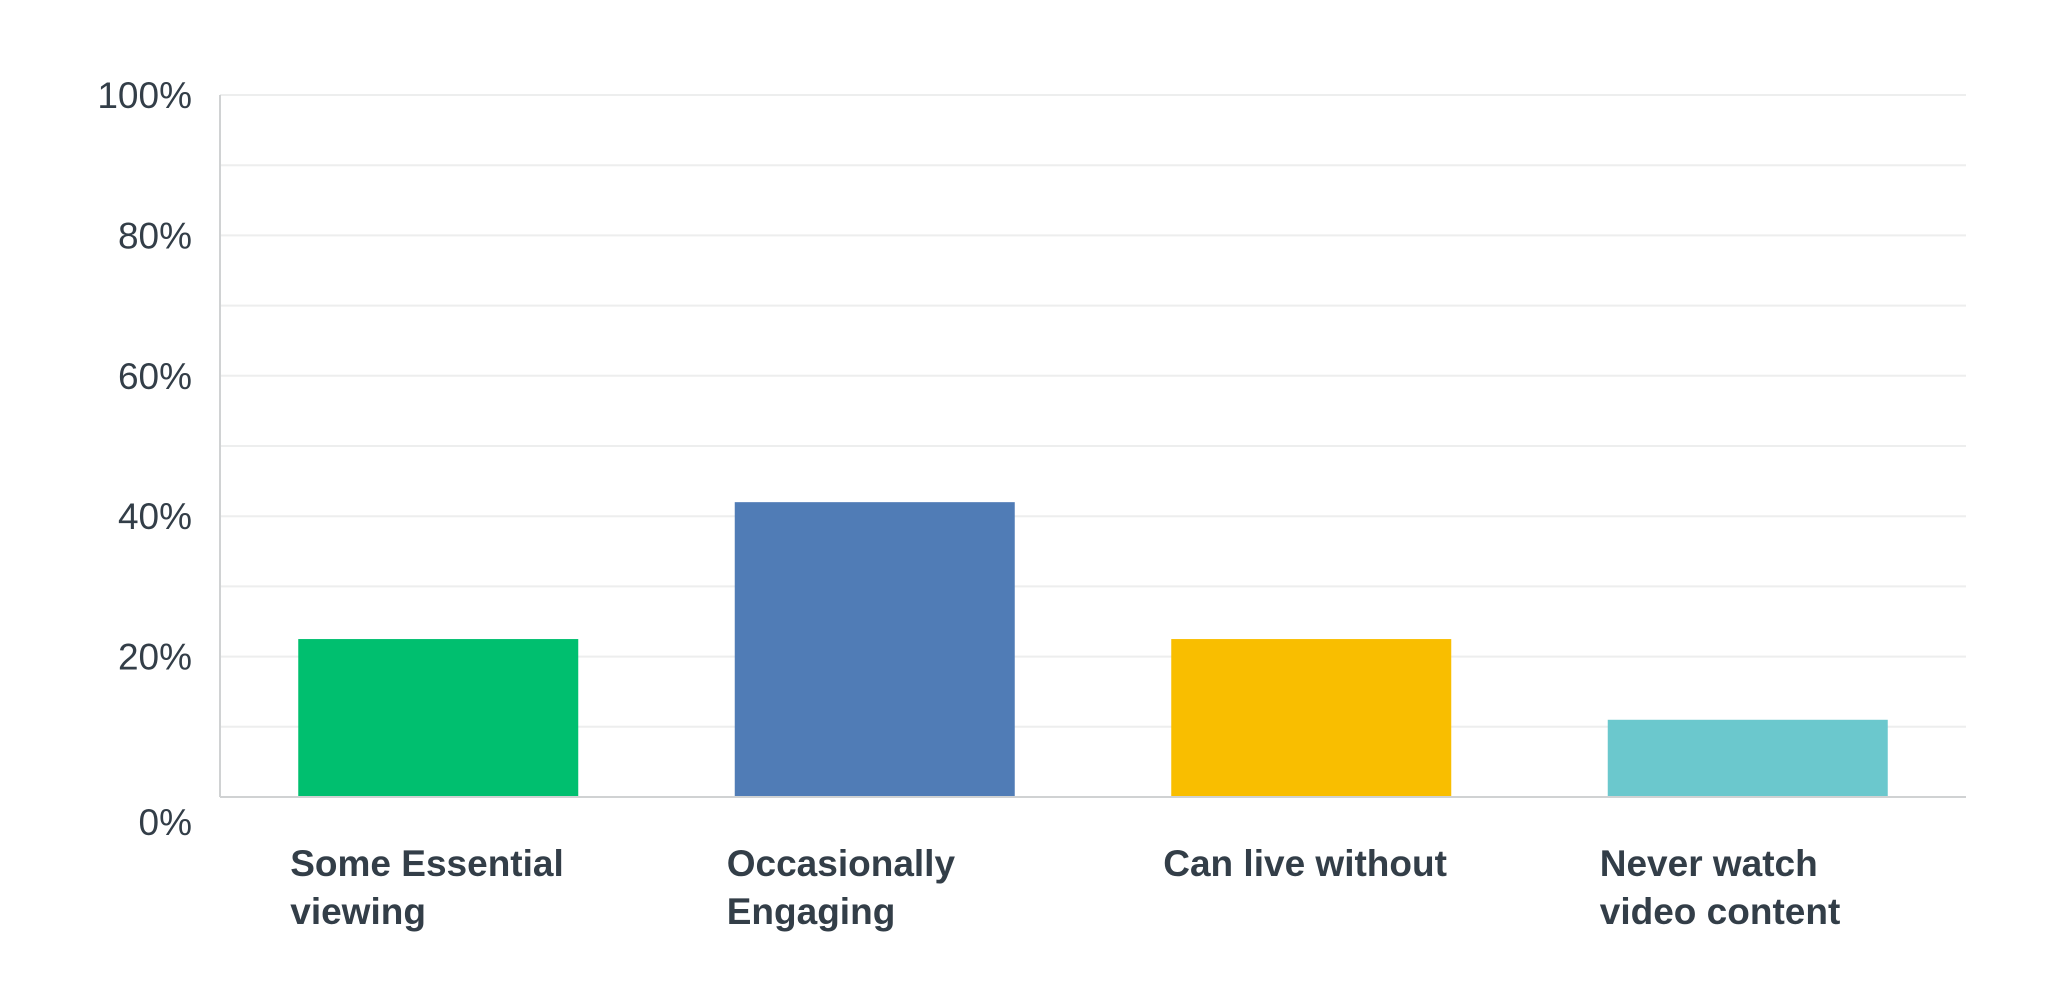  What do you see at coordinates (427, 863) in the screenshot?
I see `x-tick-label: Some Essential` at bounding box center [427, 863].